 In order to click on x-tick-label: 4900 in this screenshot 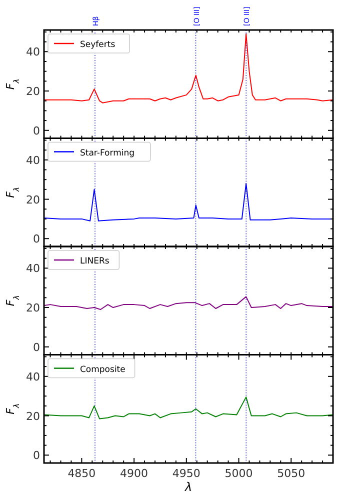, I will do `click(134, 473)`.